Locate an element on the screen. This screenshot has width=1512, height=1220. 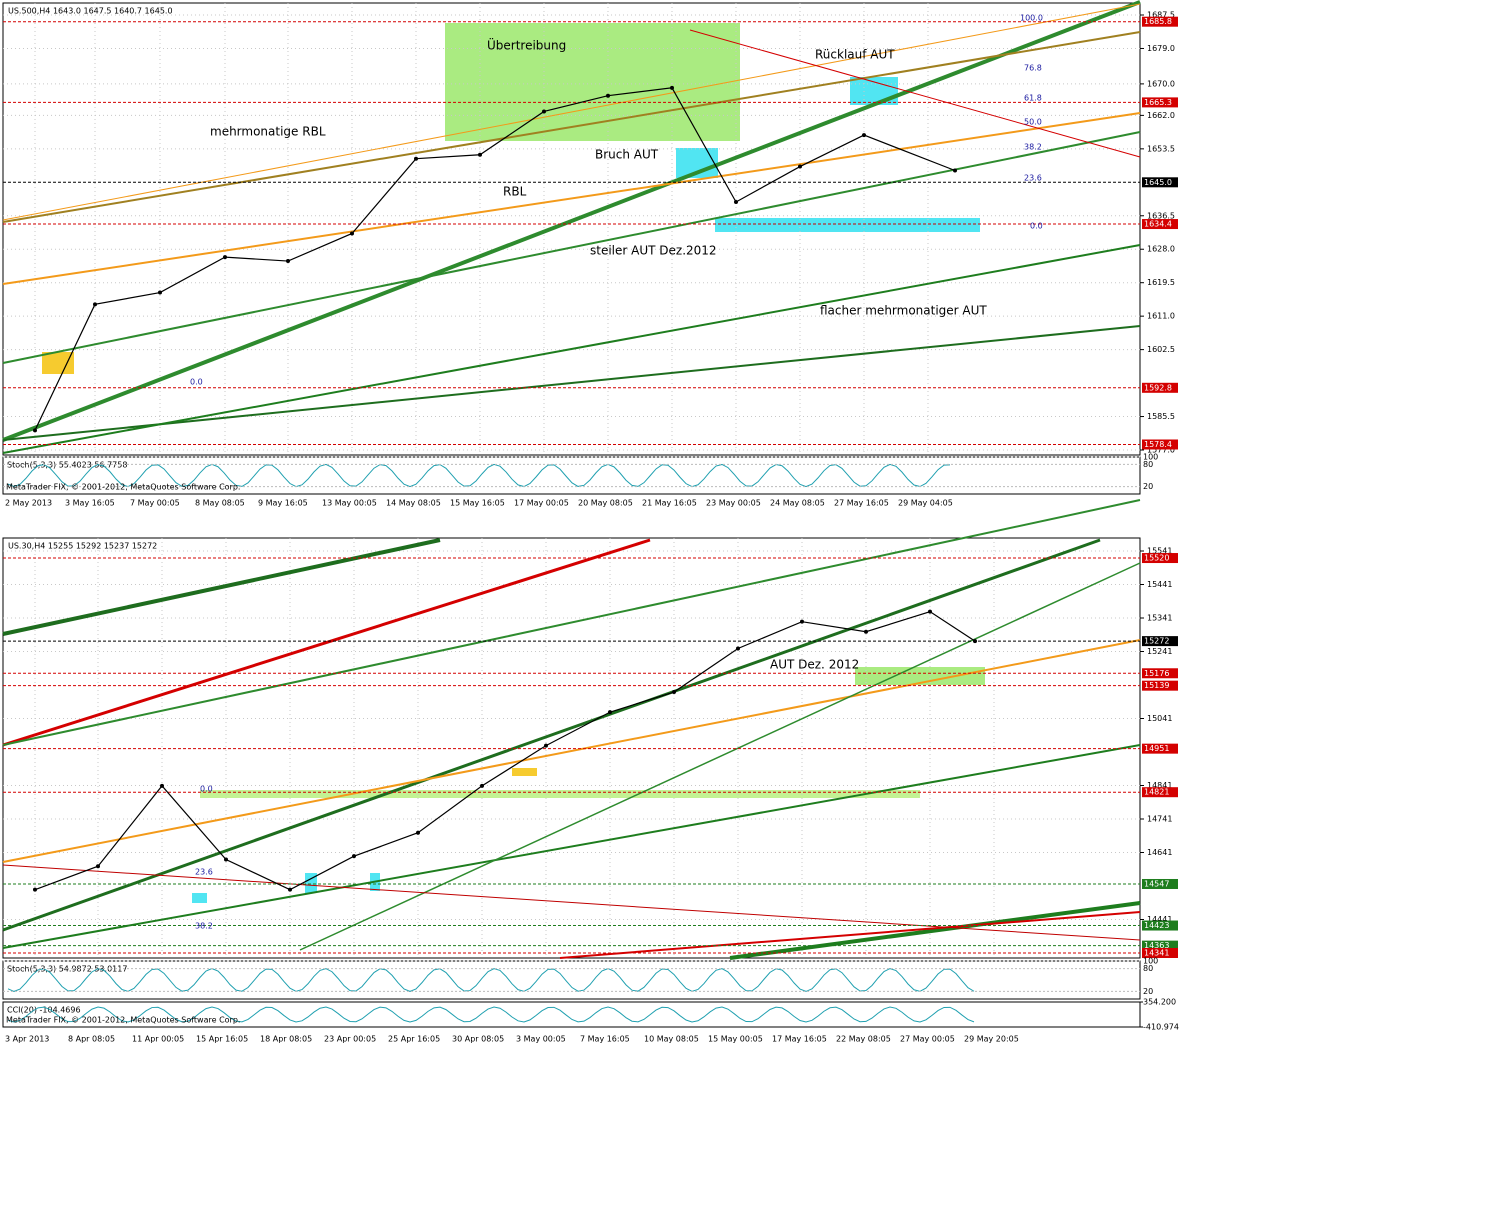
chart-title: US.30,H4 15255 15292 15237 15272 is located at coordinates (82, 546).